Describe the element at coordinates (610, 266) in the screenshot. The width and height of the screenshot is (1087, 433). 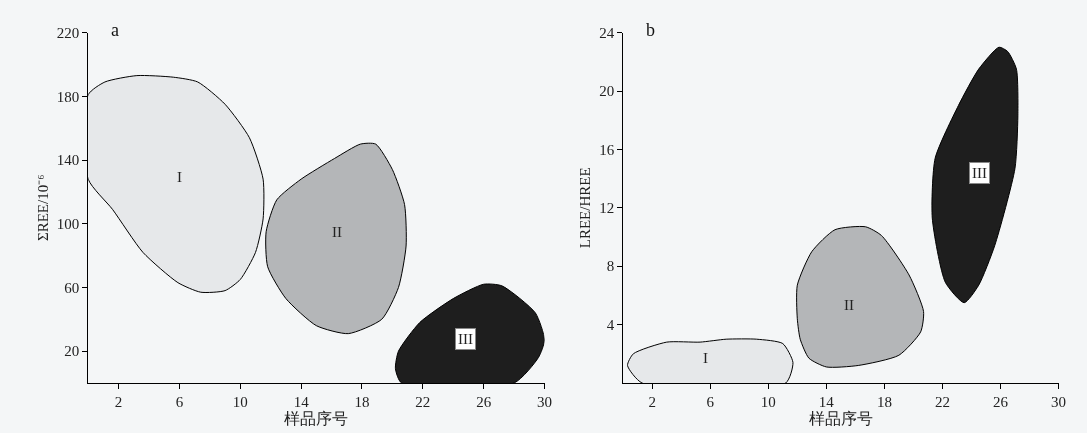
I see `y-tick-label: 8` at that location.